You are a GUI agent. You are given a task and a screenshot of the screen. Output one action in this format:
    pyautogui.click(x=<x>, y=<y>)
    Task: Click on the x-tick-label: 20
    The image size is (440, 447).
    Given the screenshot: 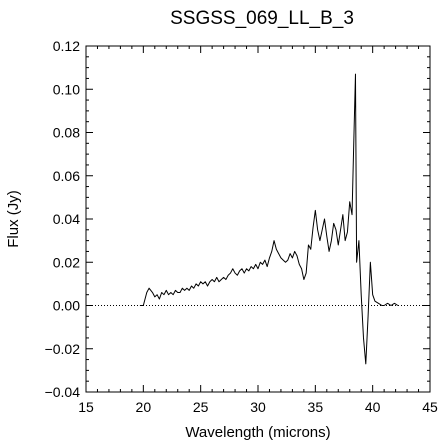 What is the action you would take?
    pyautogui.click(x=144, y=407)
    